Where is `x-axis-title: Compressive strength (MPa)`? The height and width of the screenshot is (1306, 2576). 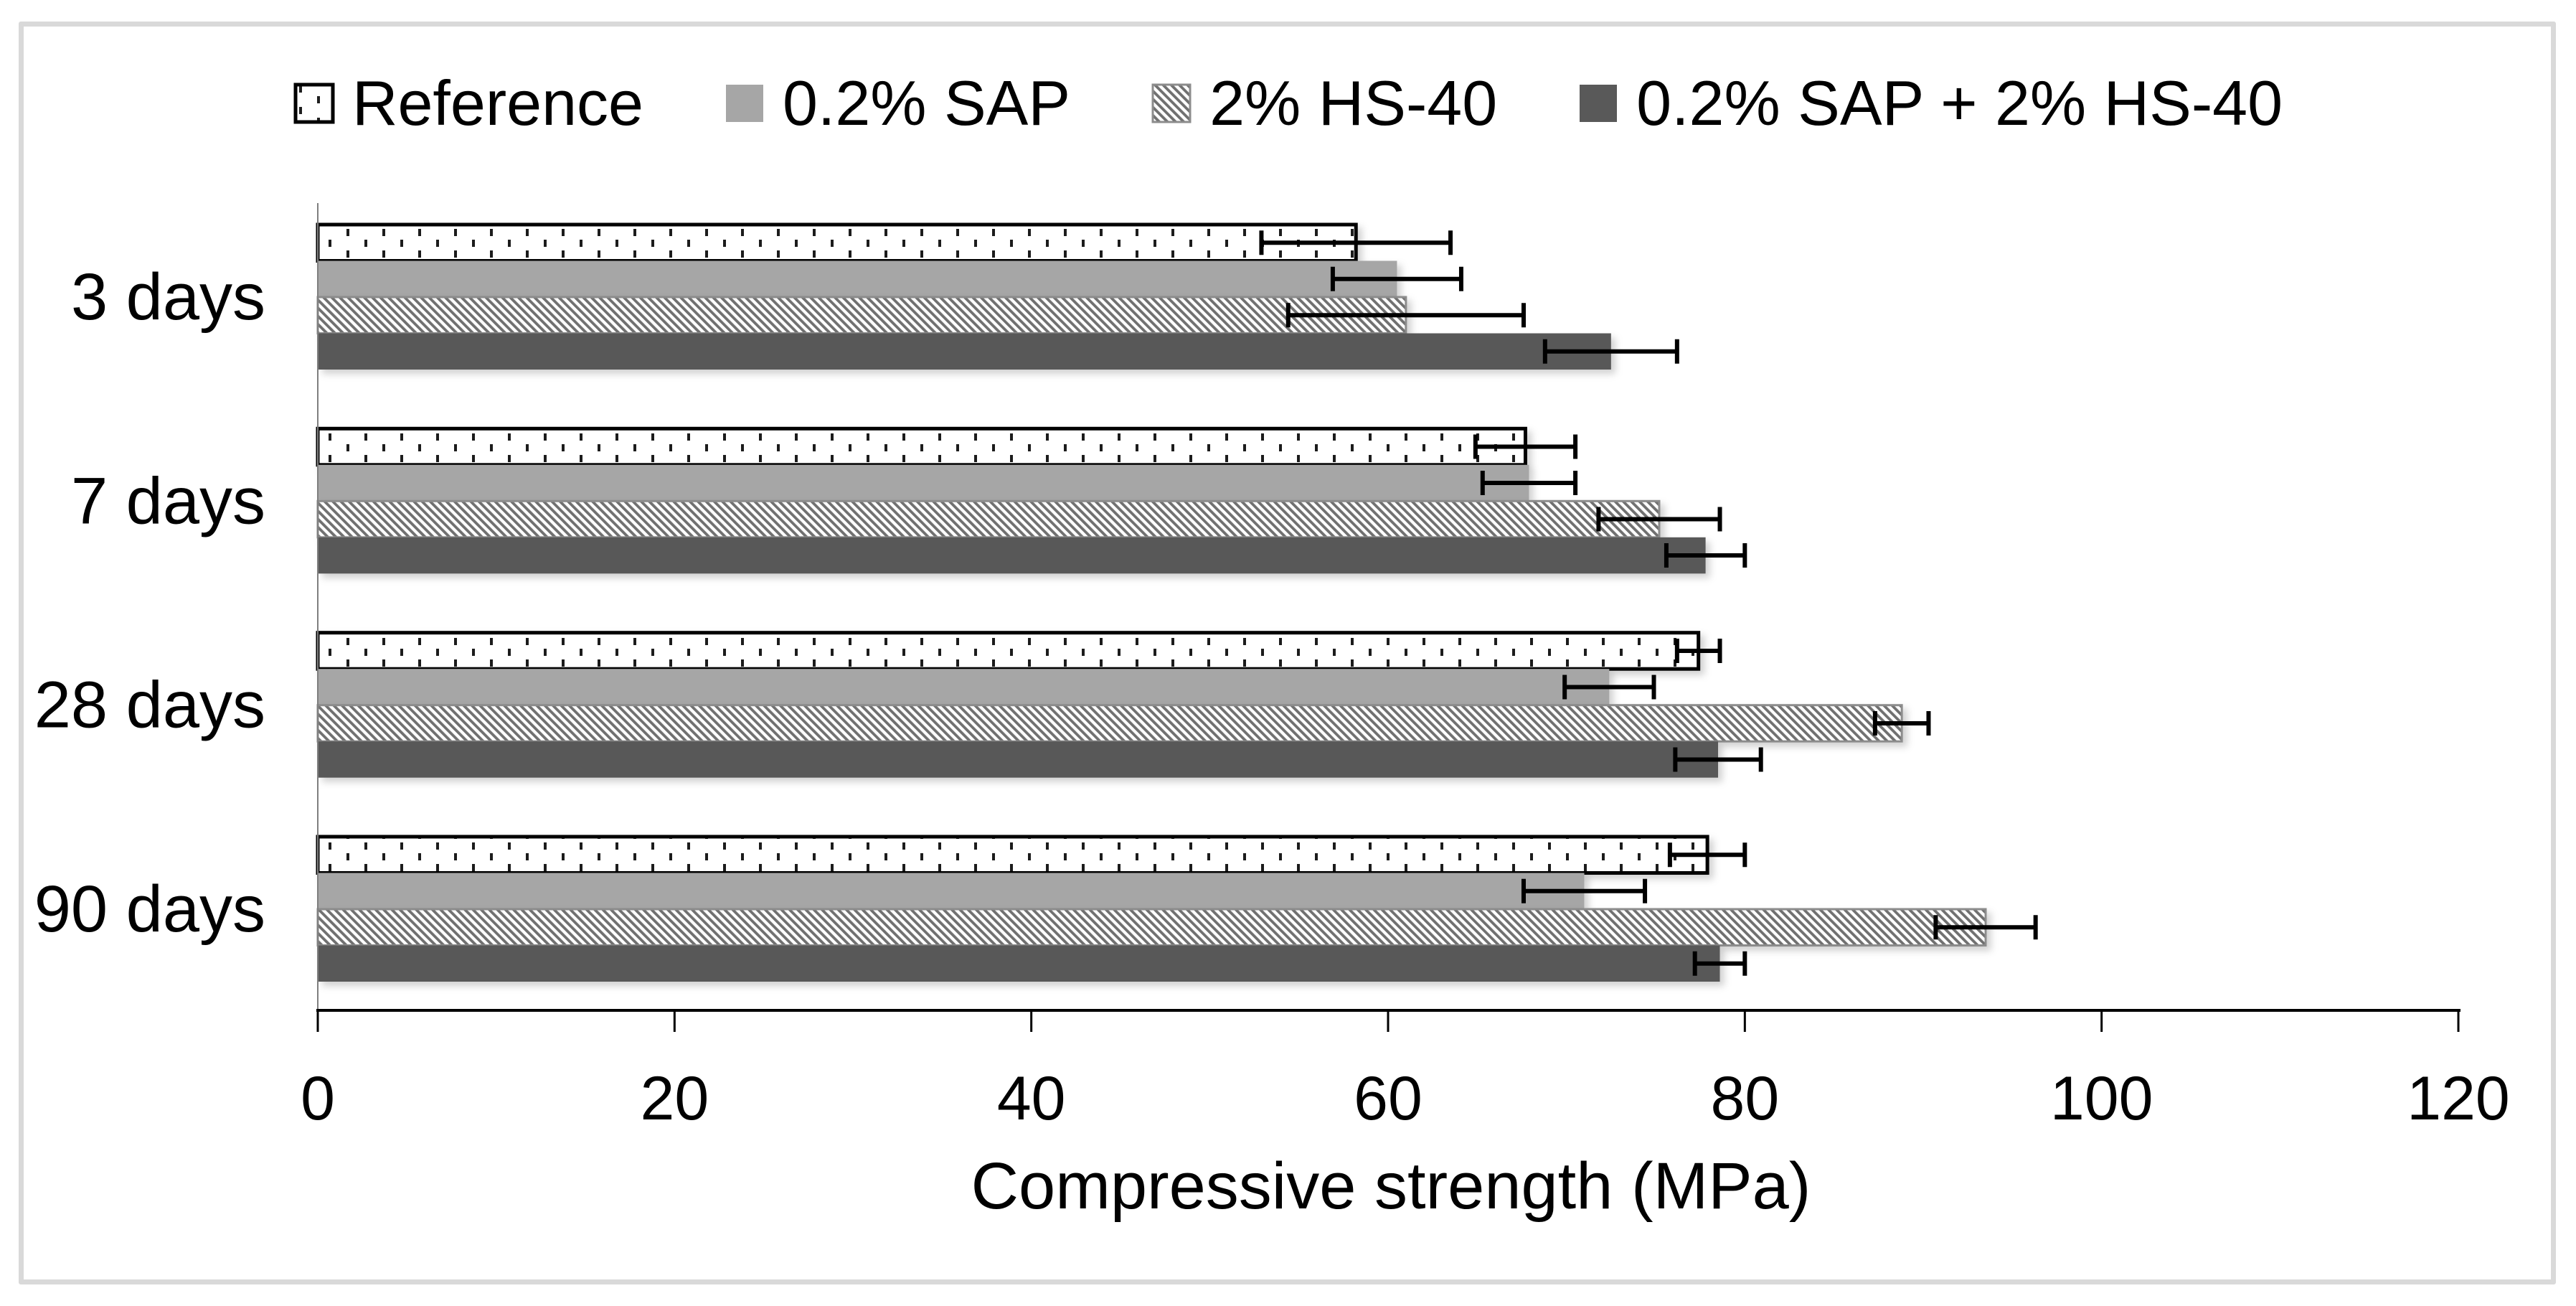
x-axis-title: Compressive strength (MPa) is located at coordinates (1391, 1186).